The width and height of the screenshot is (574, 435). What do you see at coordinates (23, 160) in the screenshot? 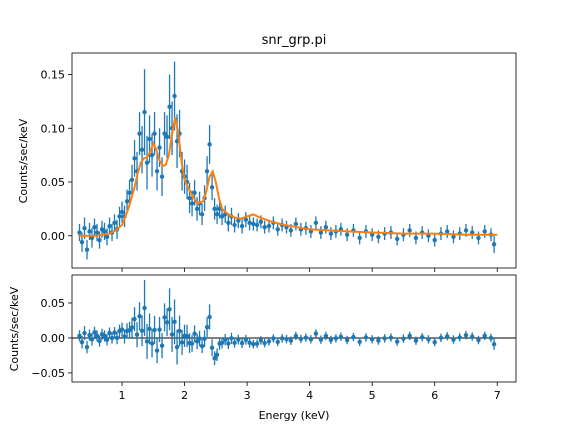
I see `top-y-axis-label: Counts/sec/keV` at bounding box center [23, 160].